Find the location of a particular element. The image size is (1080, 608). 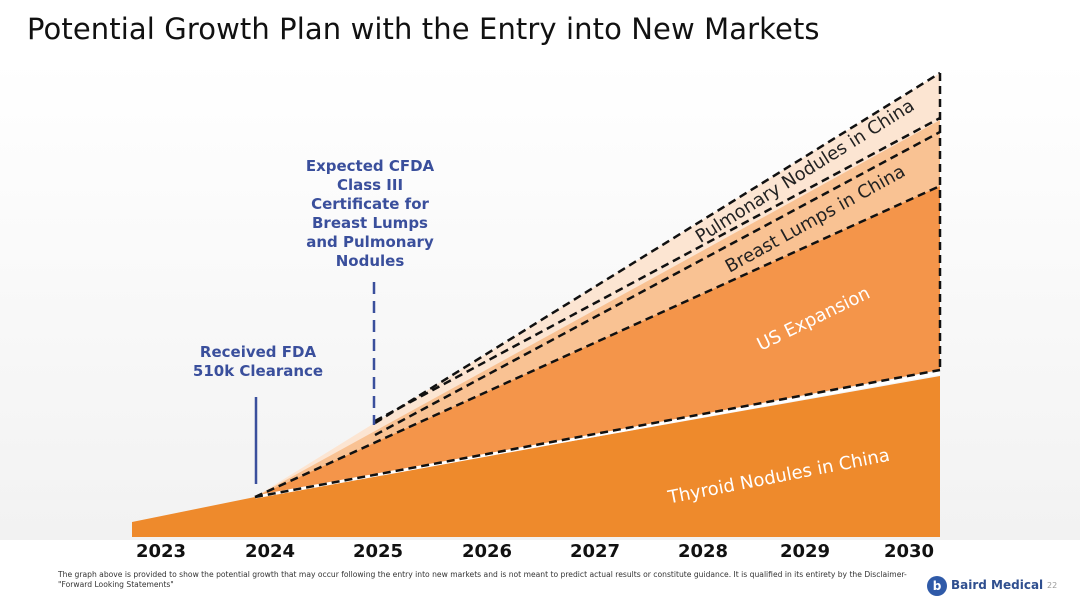

year-label: 2026 is located at coordinates (487, 551).